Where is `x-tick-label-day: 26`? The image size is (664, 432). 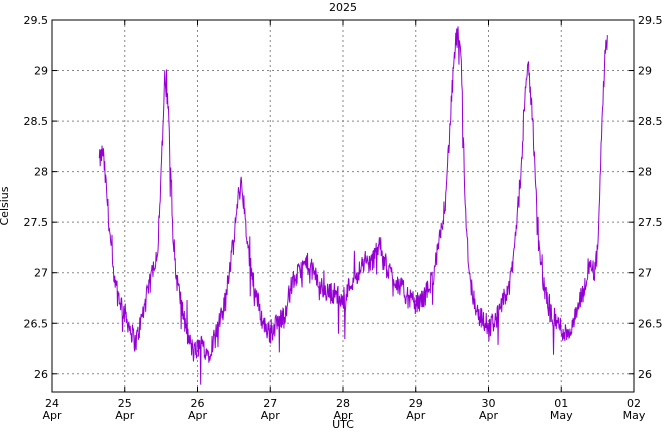
x-tick-label-day: 26 is located at coordinates (198, 403).